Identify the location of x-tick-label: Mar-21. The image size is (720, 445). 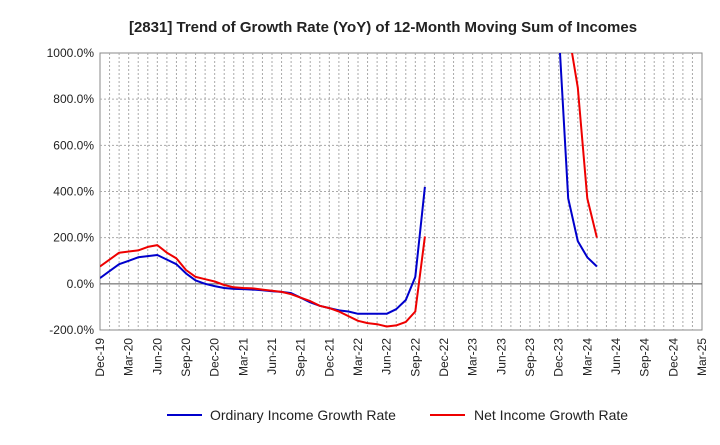
(243, 357).